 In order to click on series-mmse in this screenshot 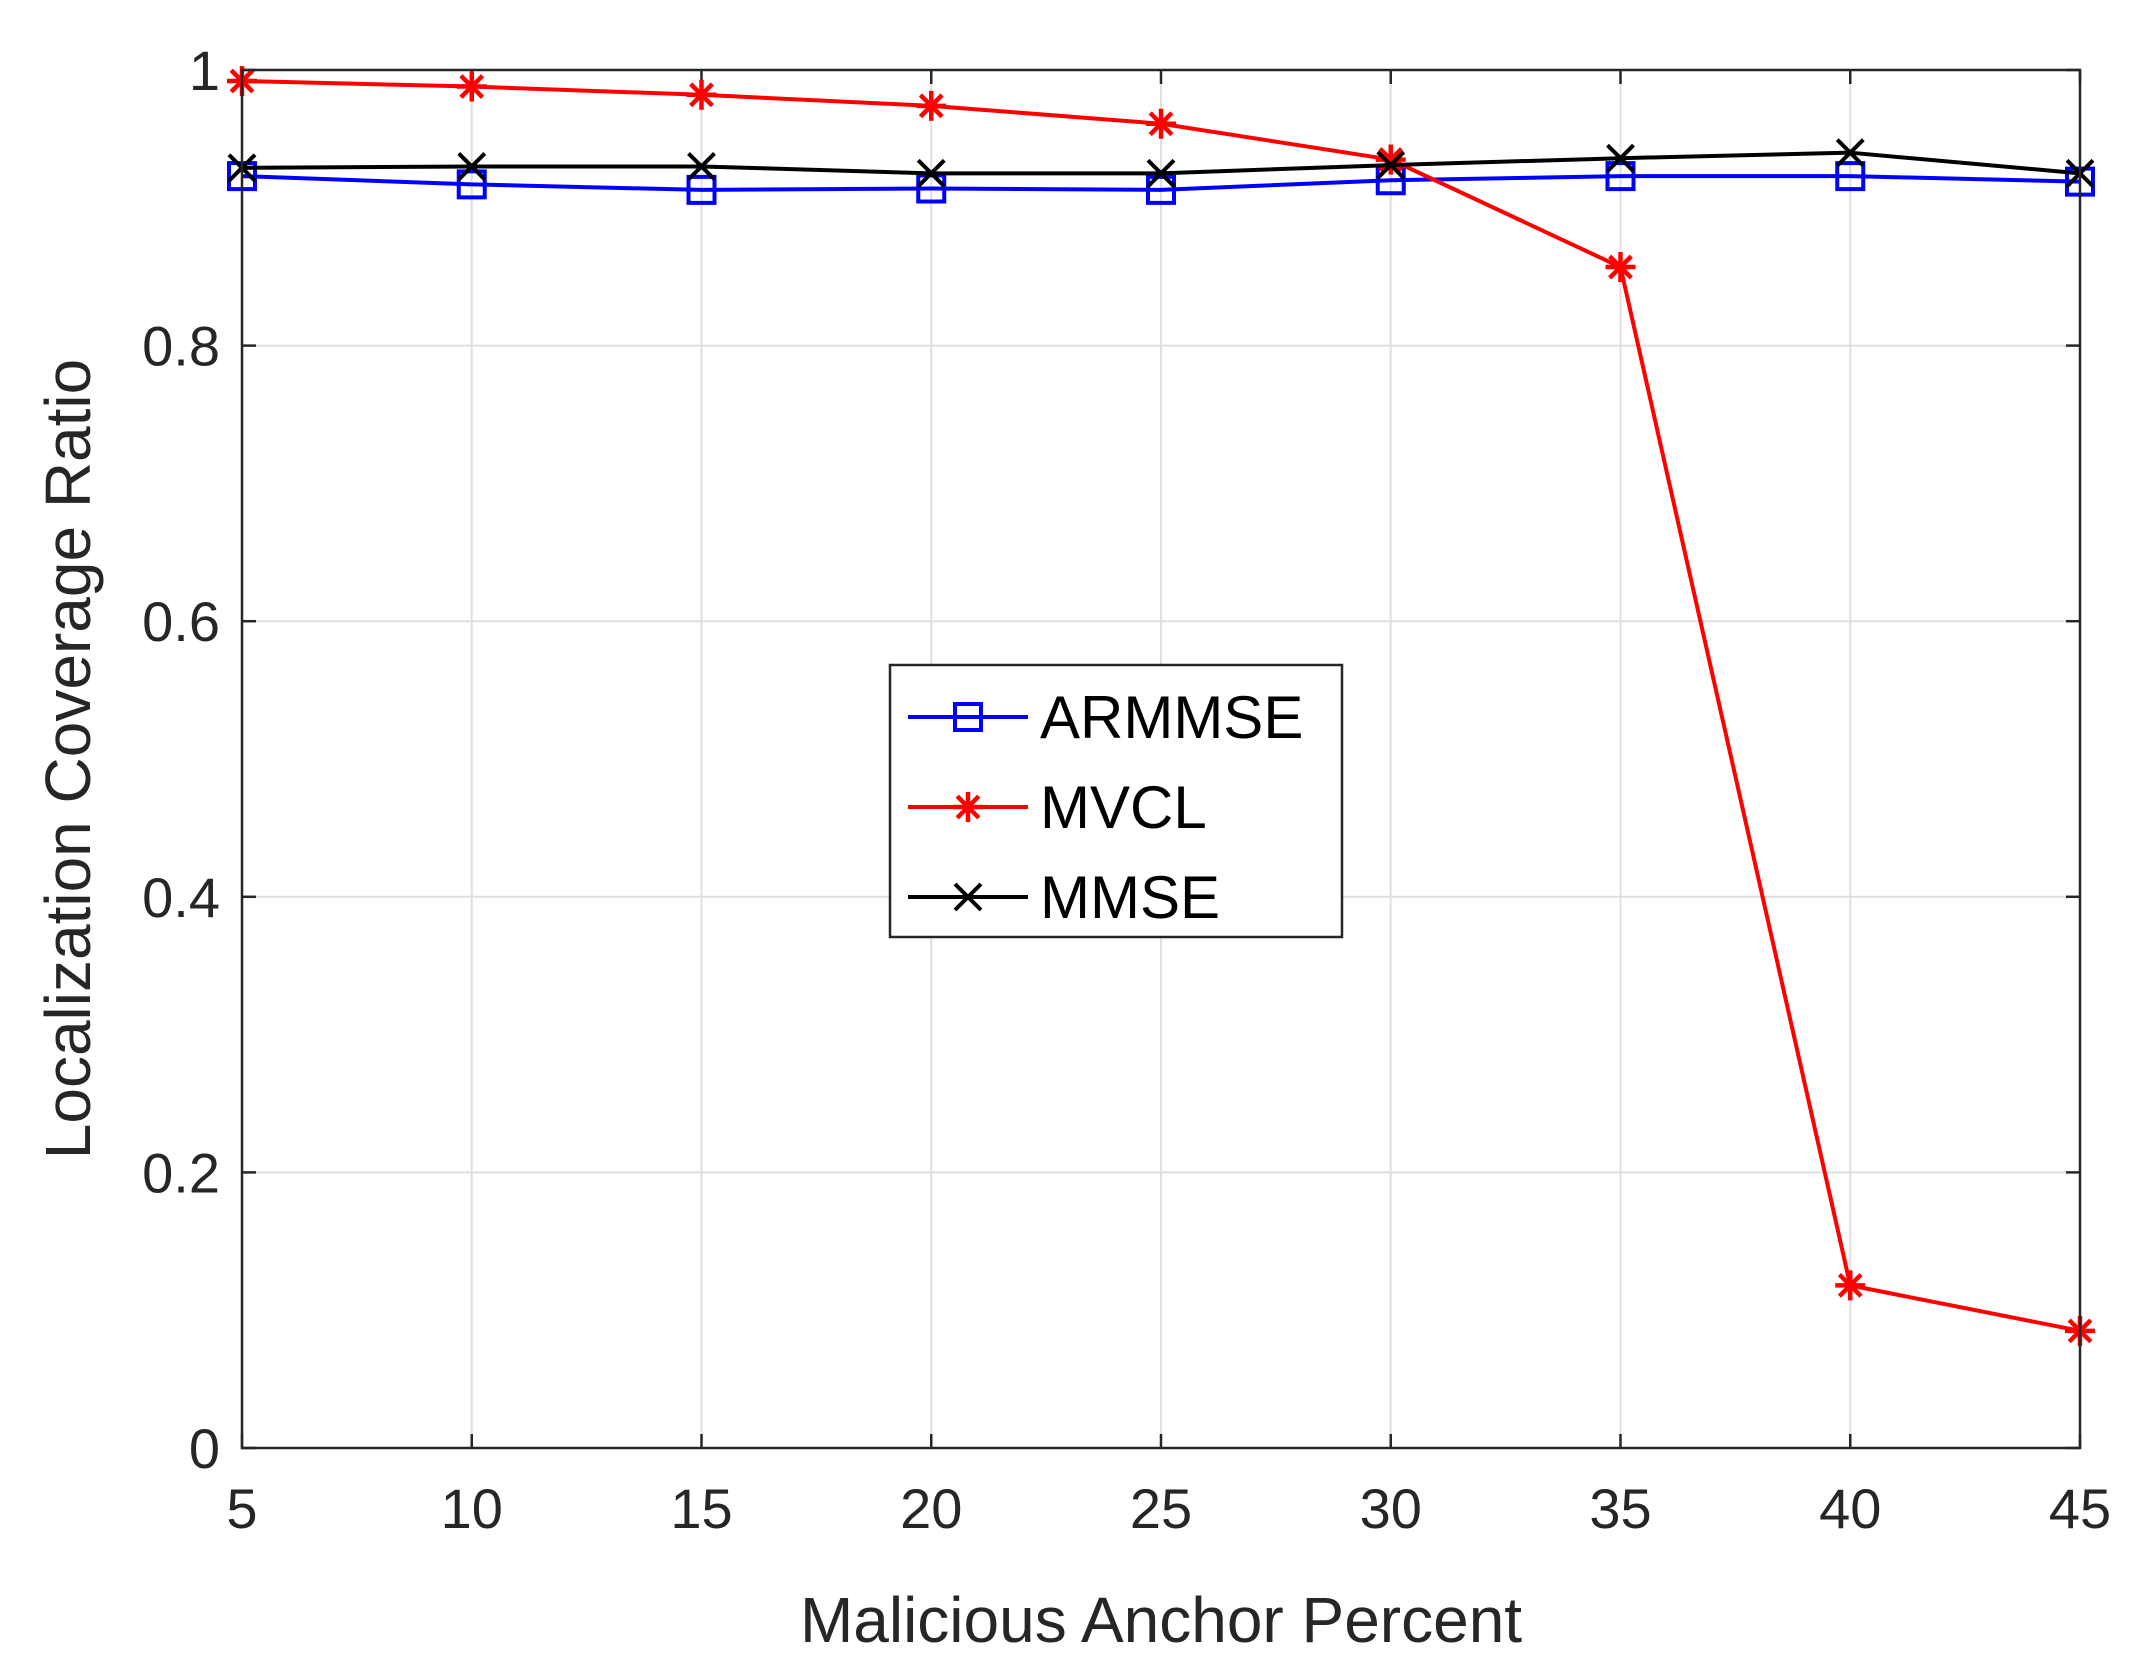, I will do `click(1161, 163)`.